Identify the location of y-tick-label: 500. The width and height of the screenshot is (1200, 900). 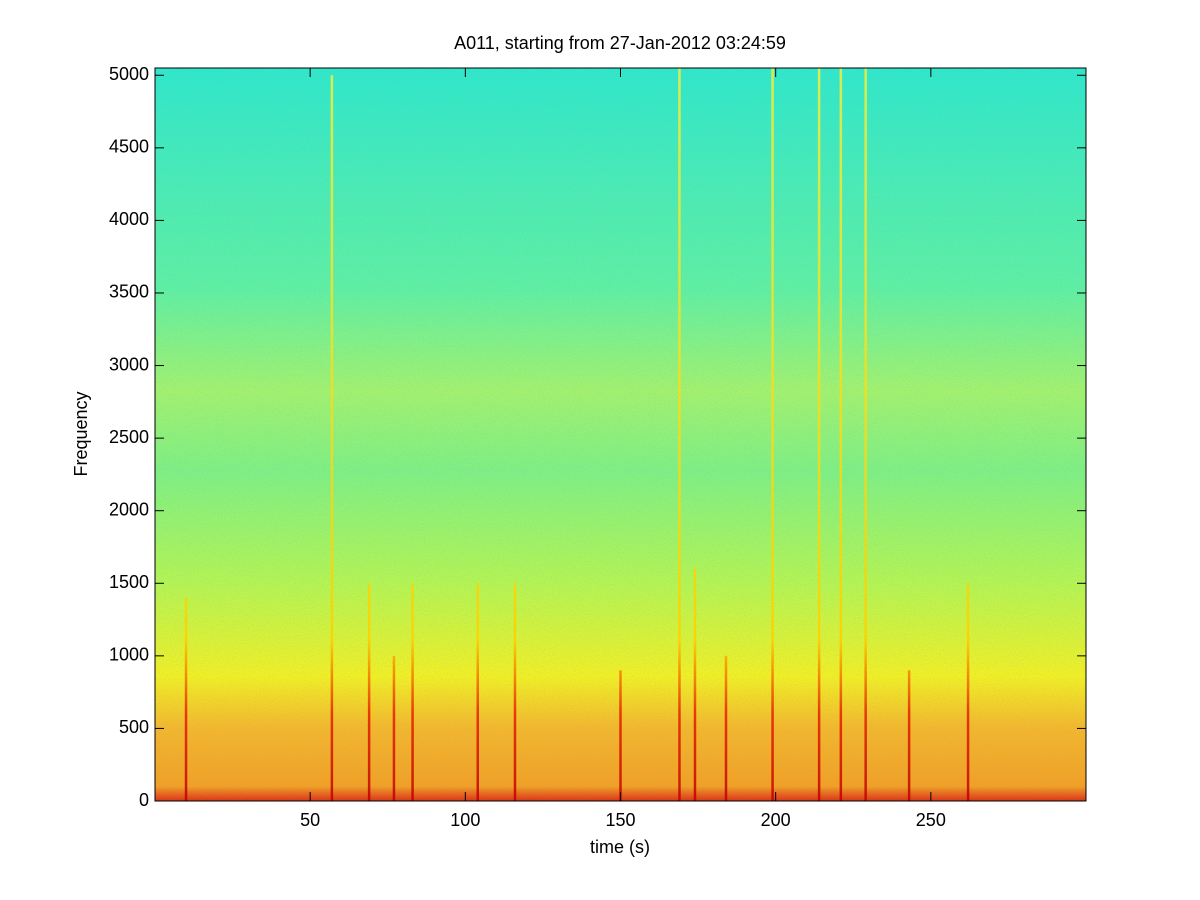
(134, 727).